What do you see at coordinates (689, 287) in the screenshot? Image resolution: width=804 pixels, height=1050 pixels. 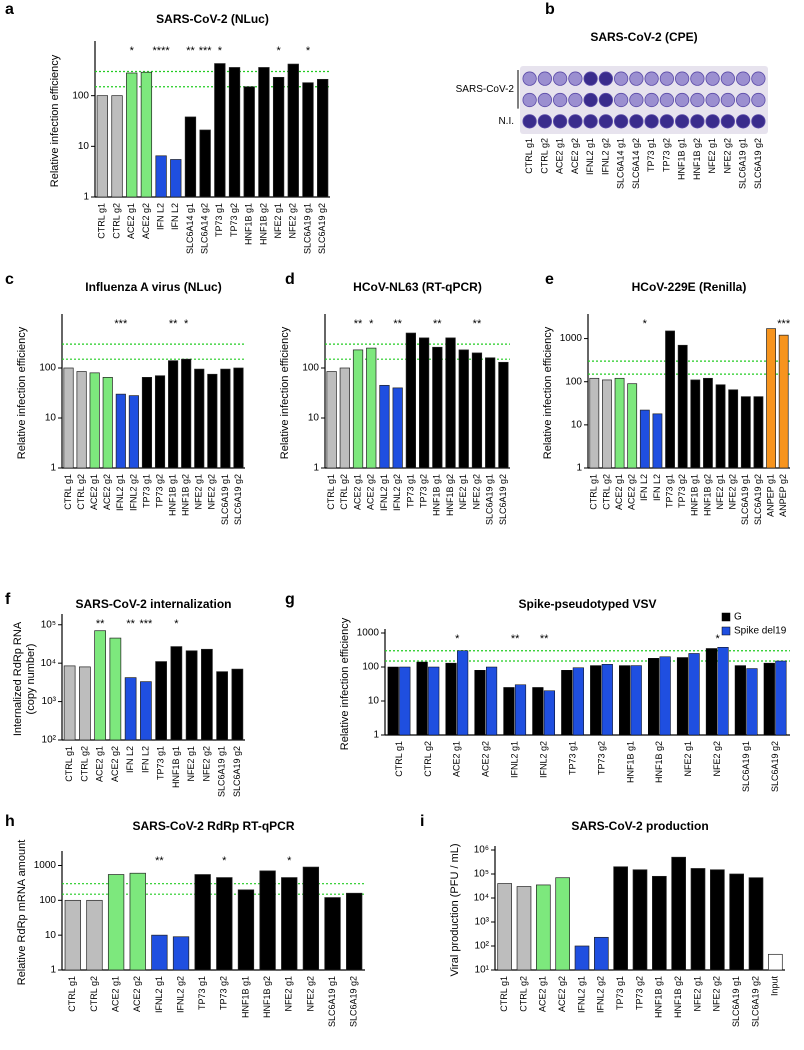 I see `chart-title: HCoV-229E (Renilla)` at bounding box center [689, 287].